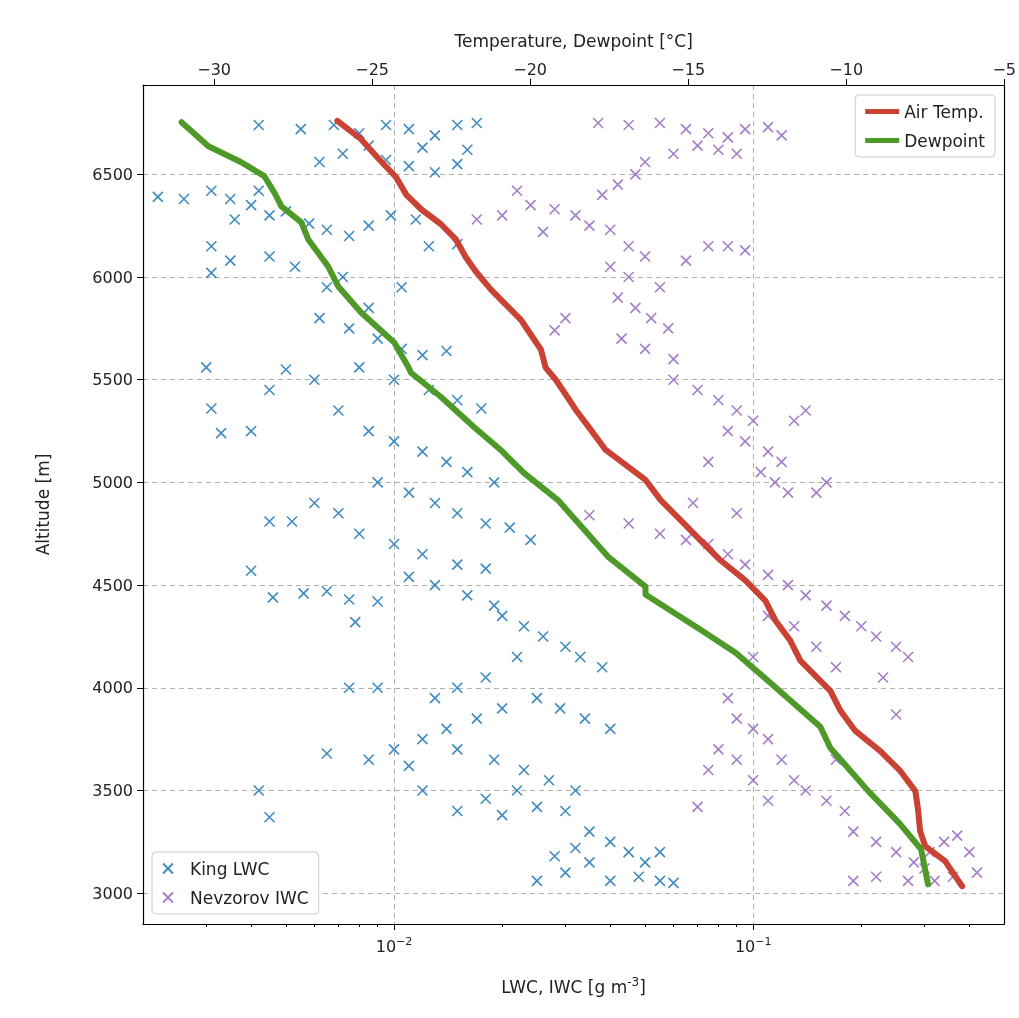 This screenshot has height=1018, width=1019. Describe the element at coordinates (112, 482) in the screenshot. I see `y-tick-label: 5000` at that location.